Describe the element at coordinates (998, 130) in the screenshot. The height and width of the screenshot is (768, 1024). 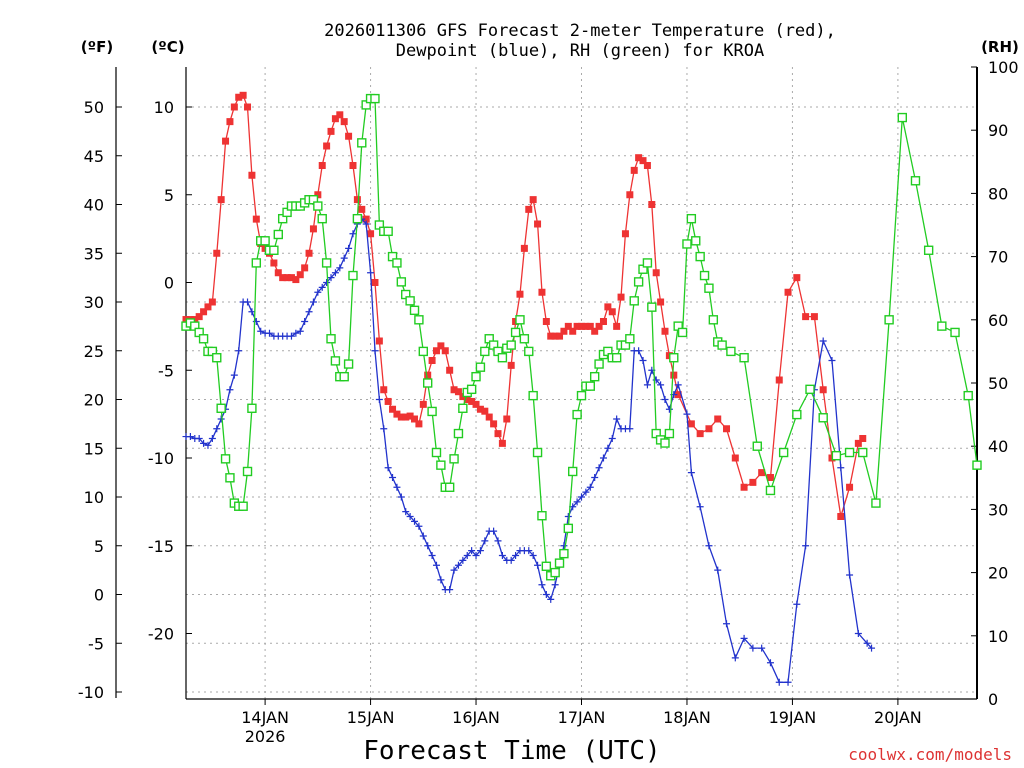
I see `rh-tick-label: 90` at that location.